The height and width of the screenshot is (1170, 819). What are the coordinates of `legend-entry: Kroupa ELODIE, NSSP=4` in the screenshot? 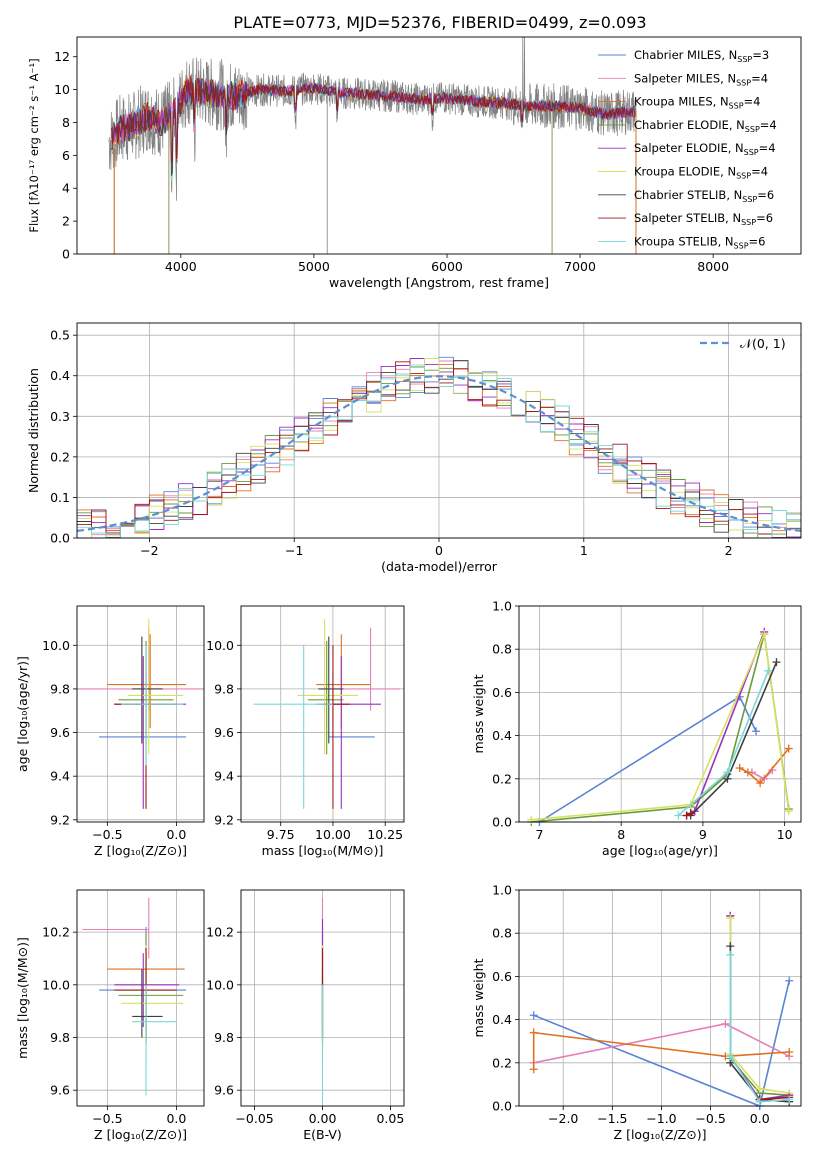 It's located at (701, 173).